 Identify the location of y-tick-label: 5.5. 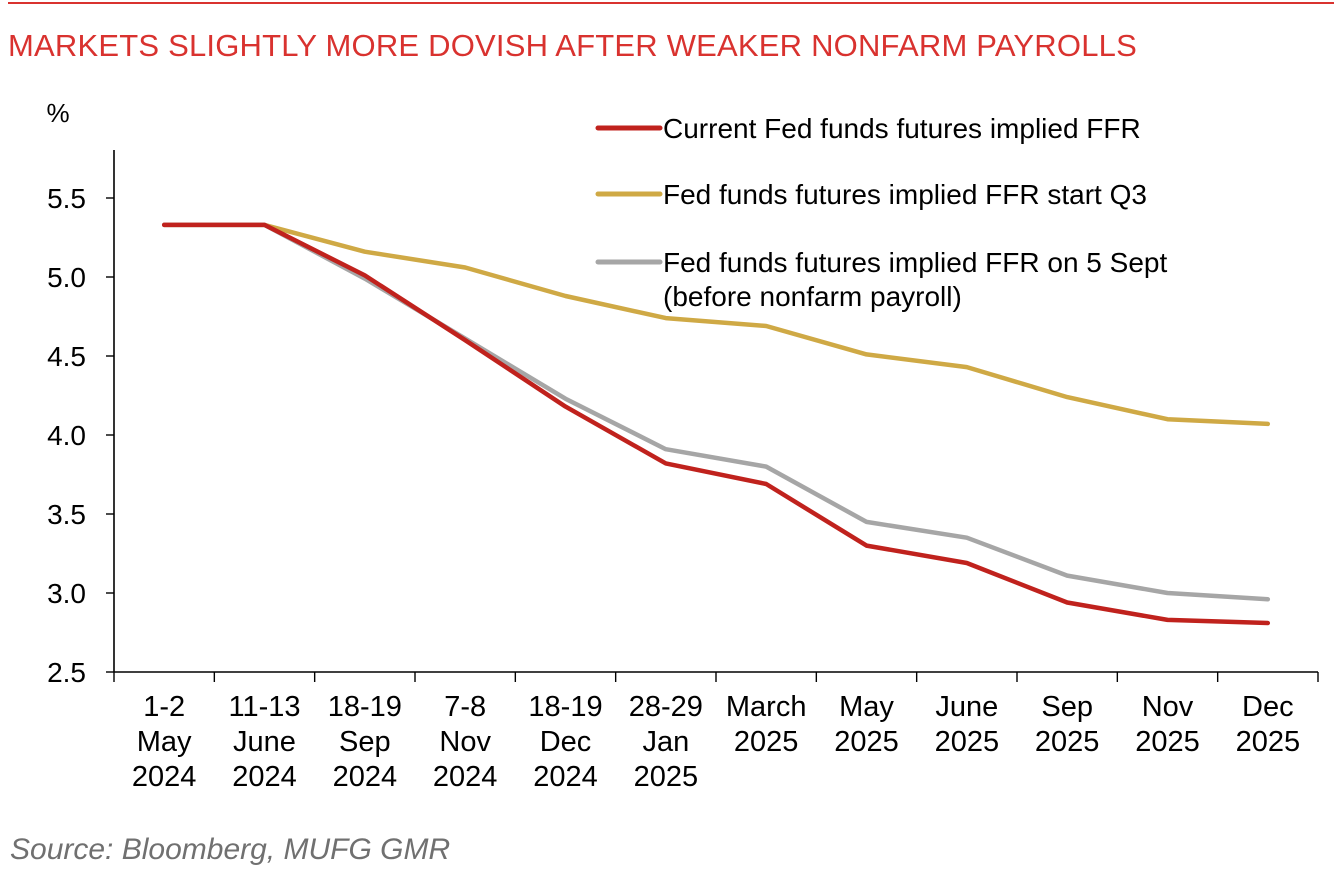
(66, 198).